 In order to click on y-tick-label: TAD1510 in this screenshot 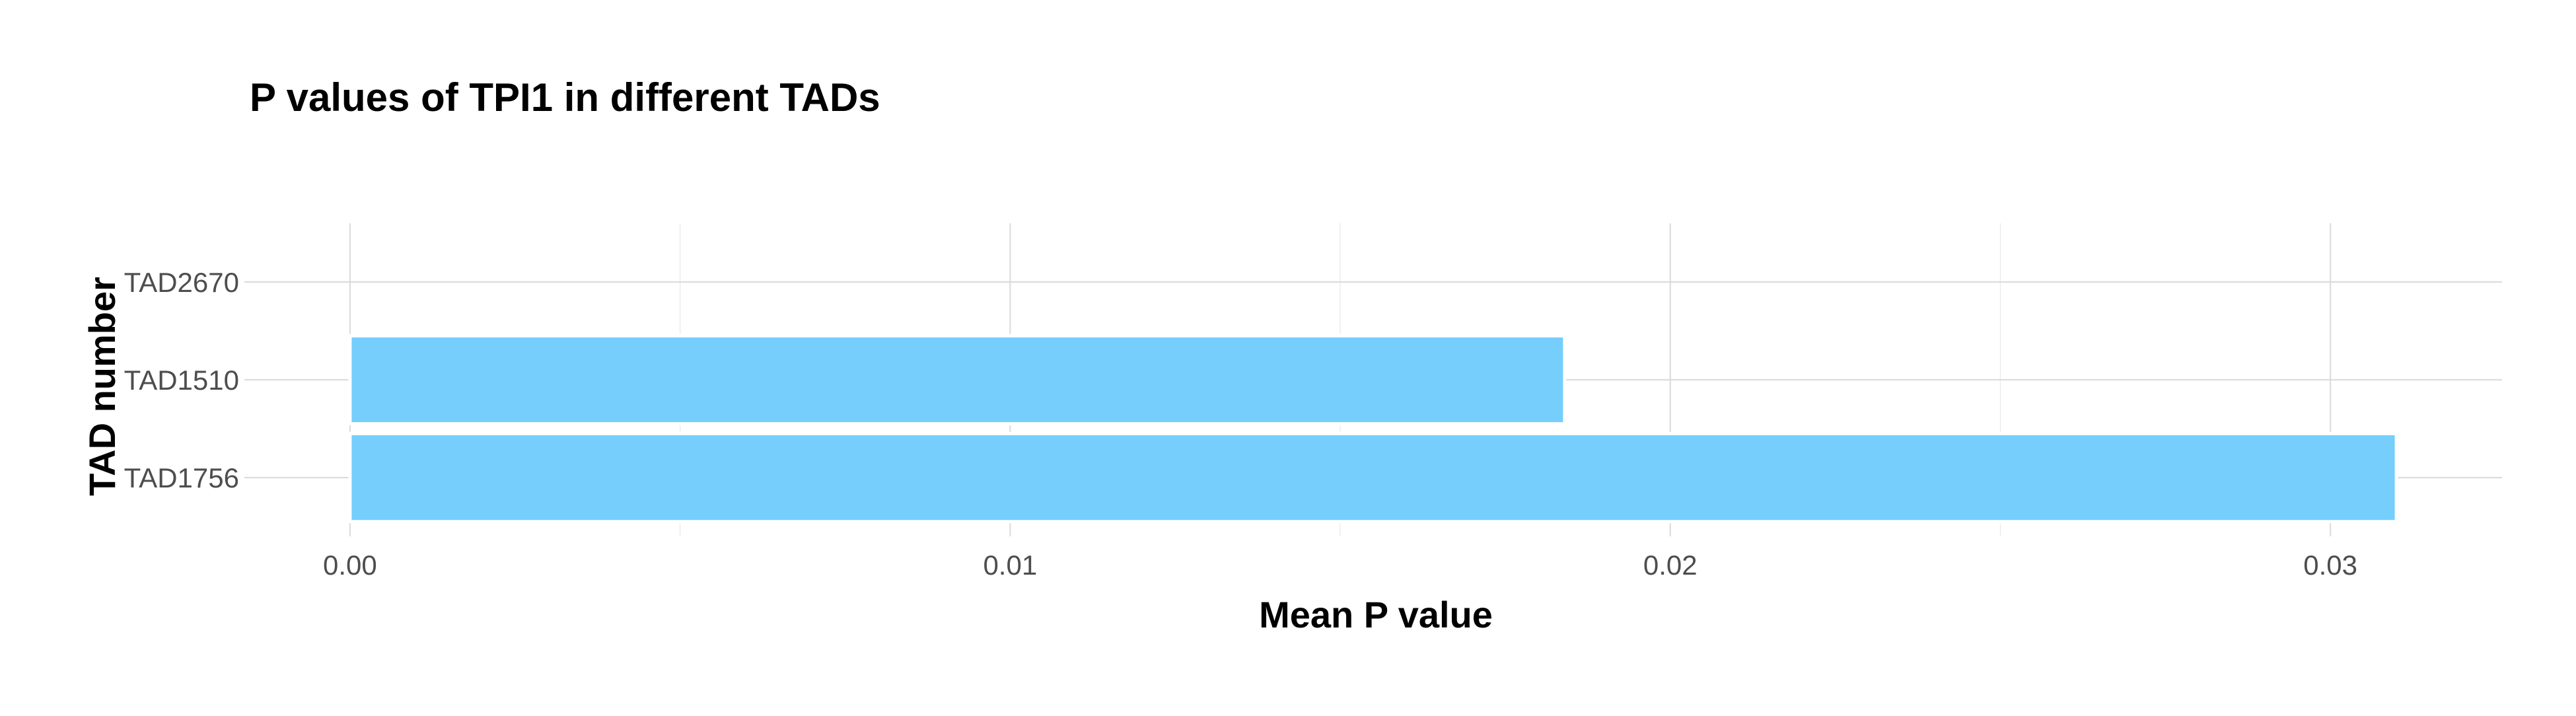, I will do `click(182, 380)`.